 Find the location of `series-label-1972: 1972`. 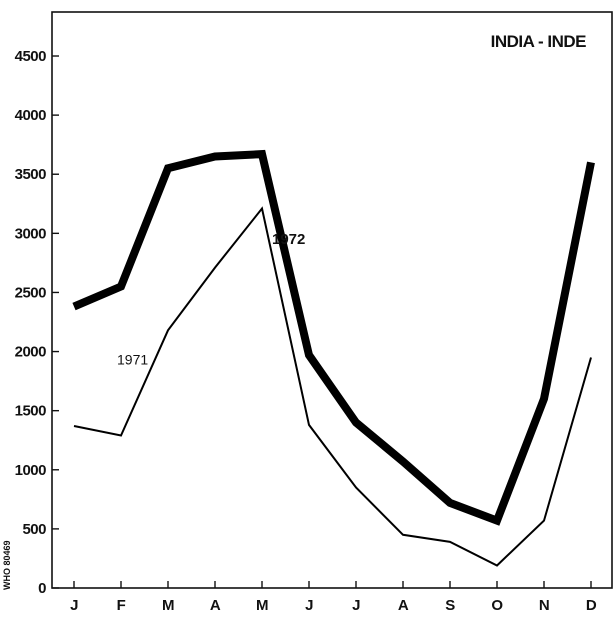

series-label-1972: 1972 is located at coordinates (288, 239).